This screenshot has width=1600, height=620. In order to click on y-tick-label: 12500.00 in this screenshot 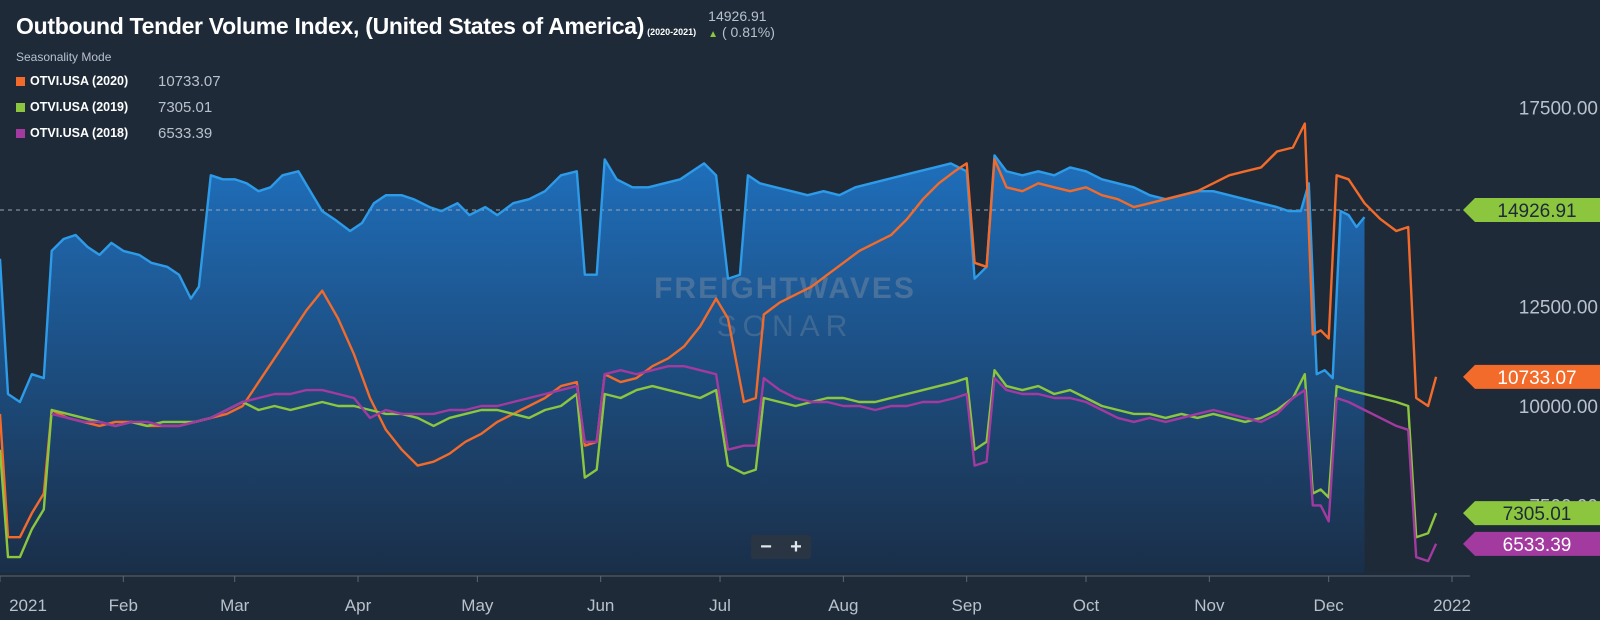, I will do `click(1558, 308)`.